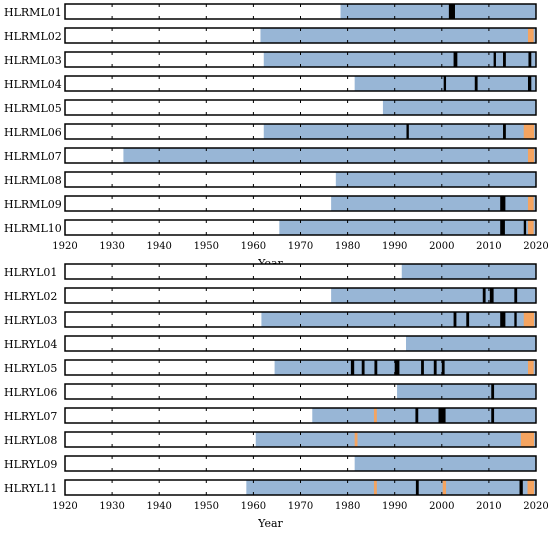  Describe the element at coordinates (30, 296) in the screenshot. I see `station-label: HLRYL02` at that location.